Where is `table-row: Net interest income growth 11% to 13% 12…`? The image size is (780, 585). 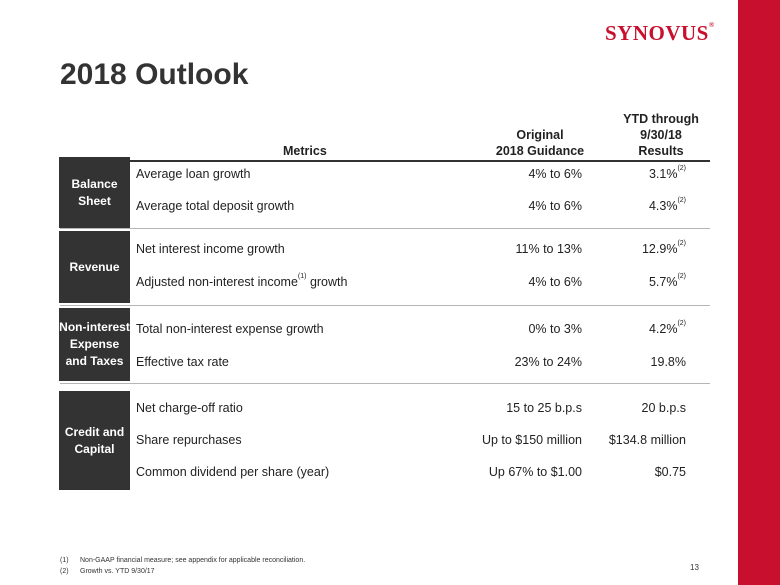 table-row: Net interest income growth 11% to 13% 12… is located at coordinates (411, 248).